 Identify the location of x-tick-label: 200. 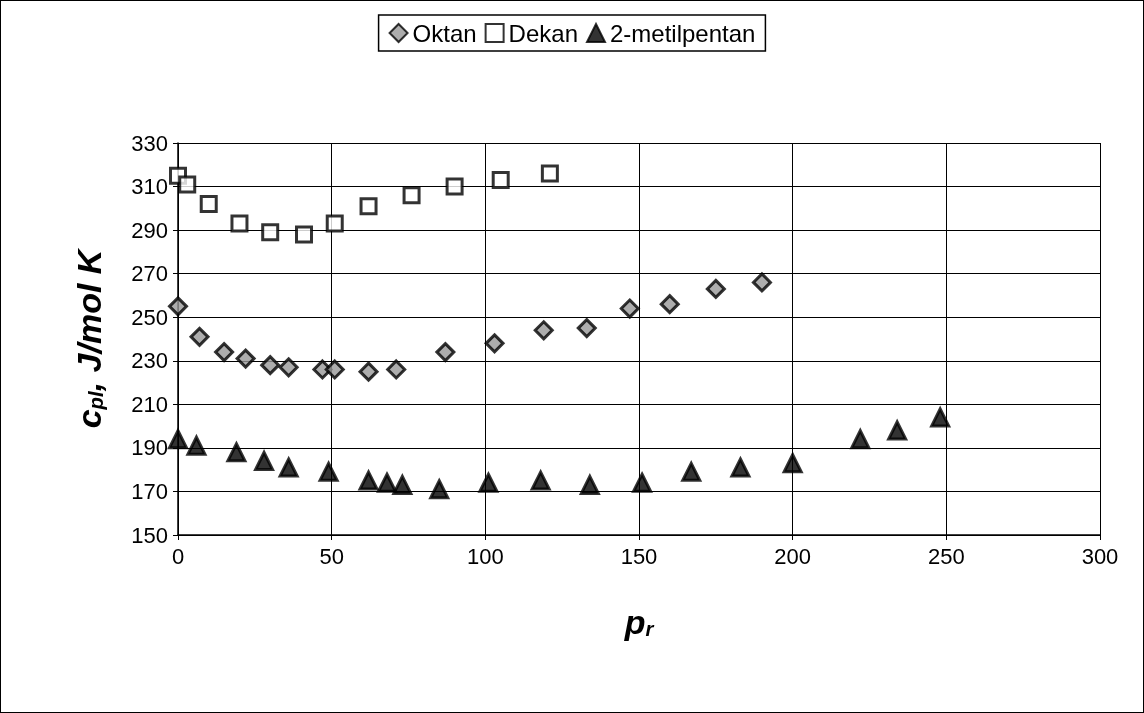
(793, 556).